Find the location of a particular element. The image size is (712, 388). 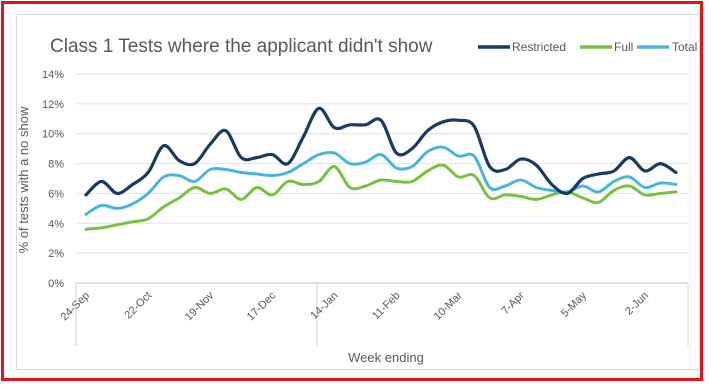

legend: Restricted Full Total is located at coordinates (587, 47).